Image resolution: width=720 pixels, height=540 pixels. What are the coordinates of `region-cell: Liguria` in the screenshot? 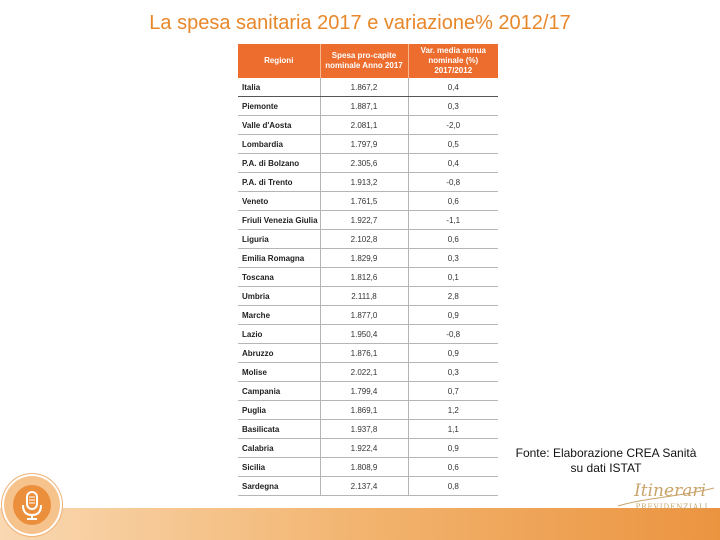 It's located at (279, 239).